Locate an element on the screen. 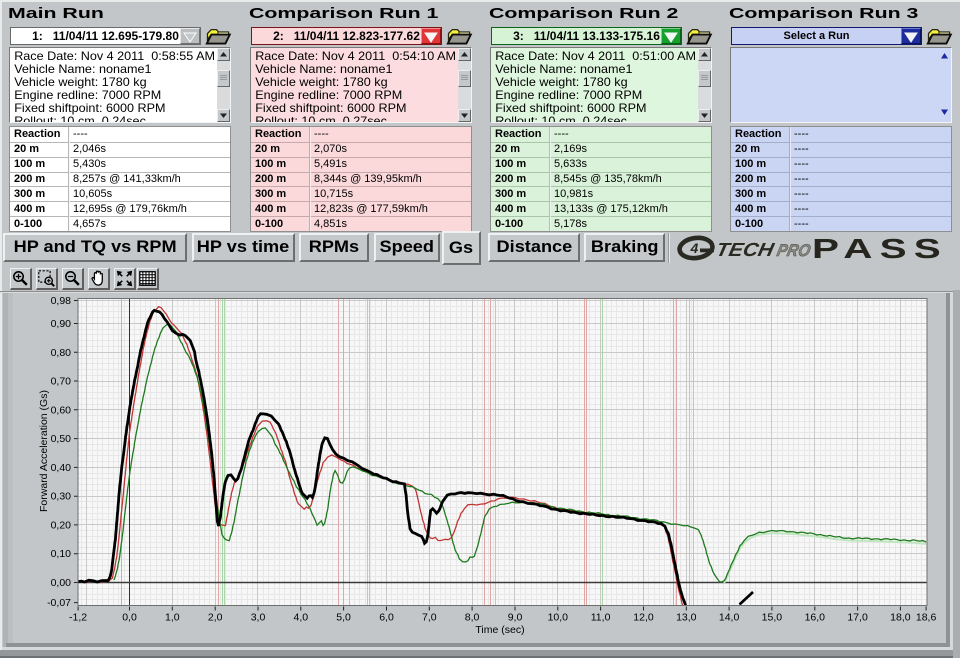 This screenshot has height=658, width=960. svg-text: 18,0 is located at coordinates (900, 618).